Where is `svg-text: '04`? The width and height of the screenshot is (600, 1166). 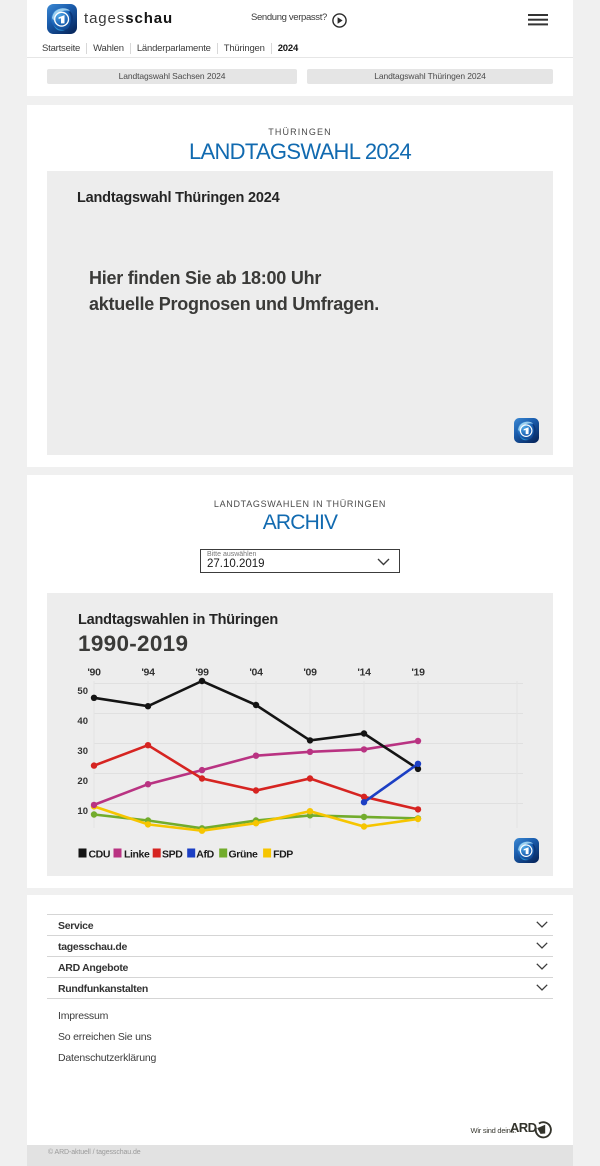 svg-text: '04 is located at coordinates (256, 673).